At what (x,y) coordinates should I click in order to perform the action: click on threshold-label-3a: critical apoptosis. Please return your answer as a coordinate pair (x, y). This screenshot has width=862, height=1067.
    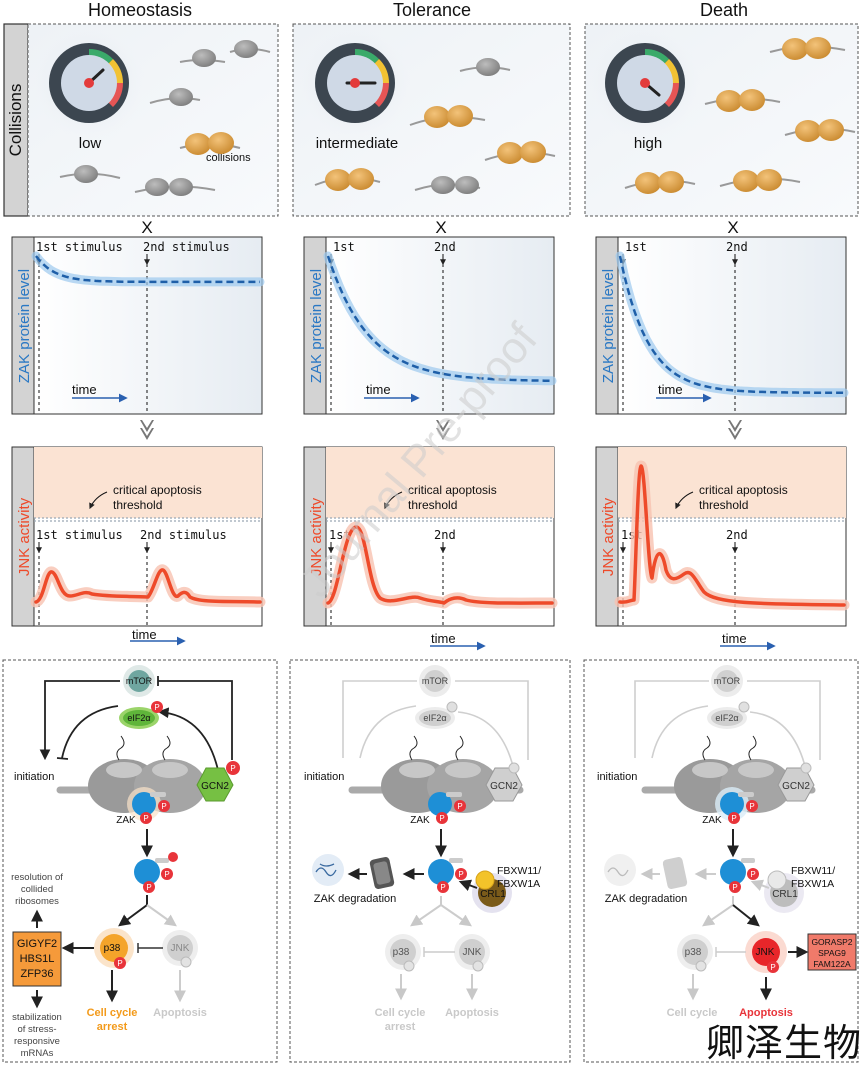
    Looking at the image, I should click on (743, 490).